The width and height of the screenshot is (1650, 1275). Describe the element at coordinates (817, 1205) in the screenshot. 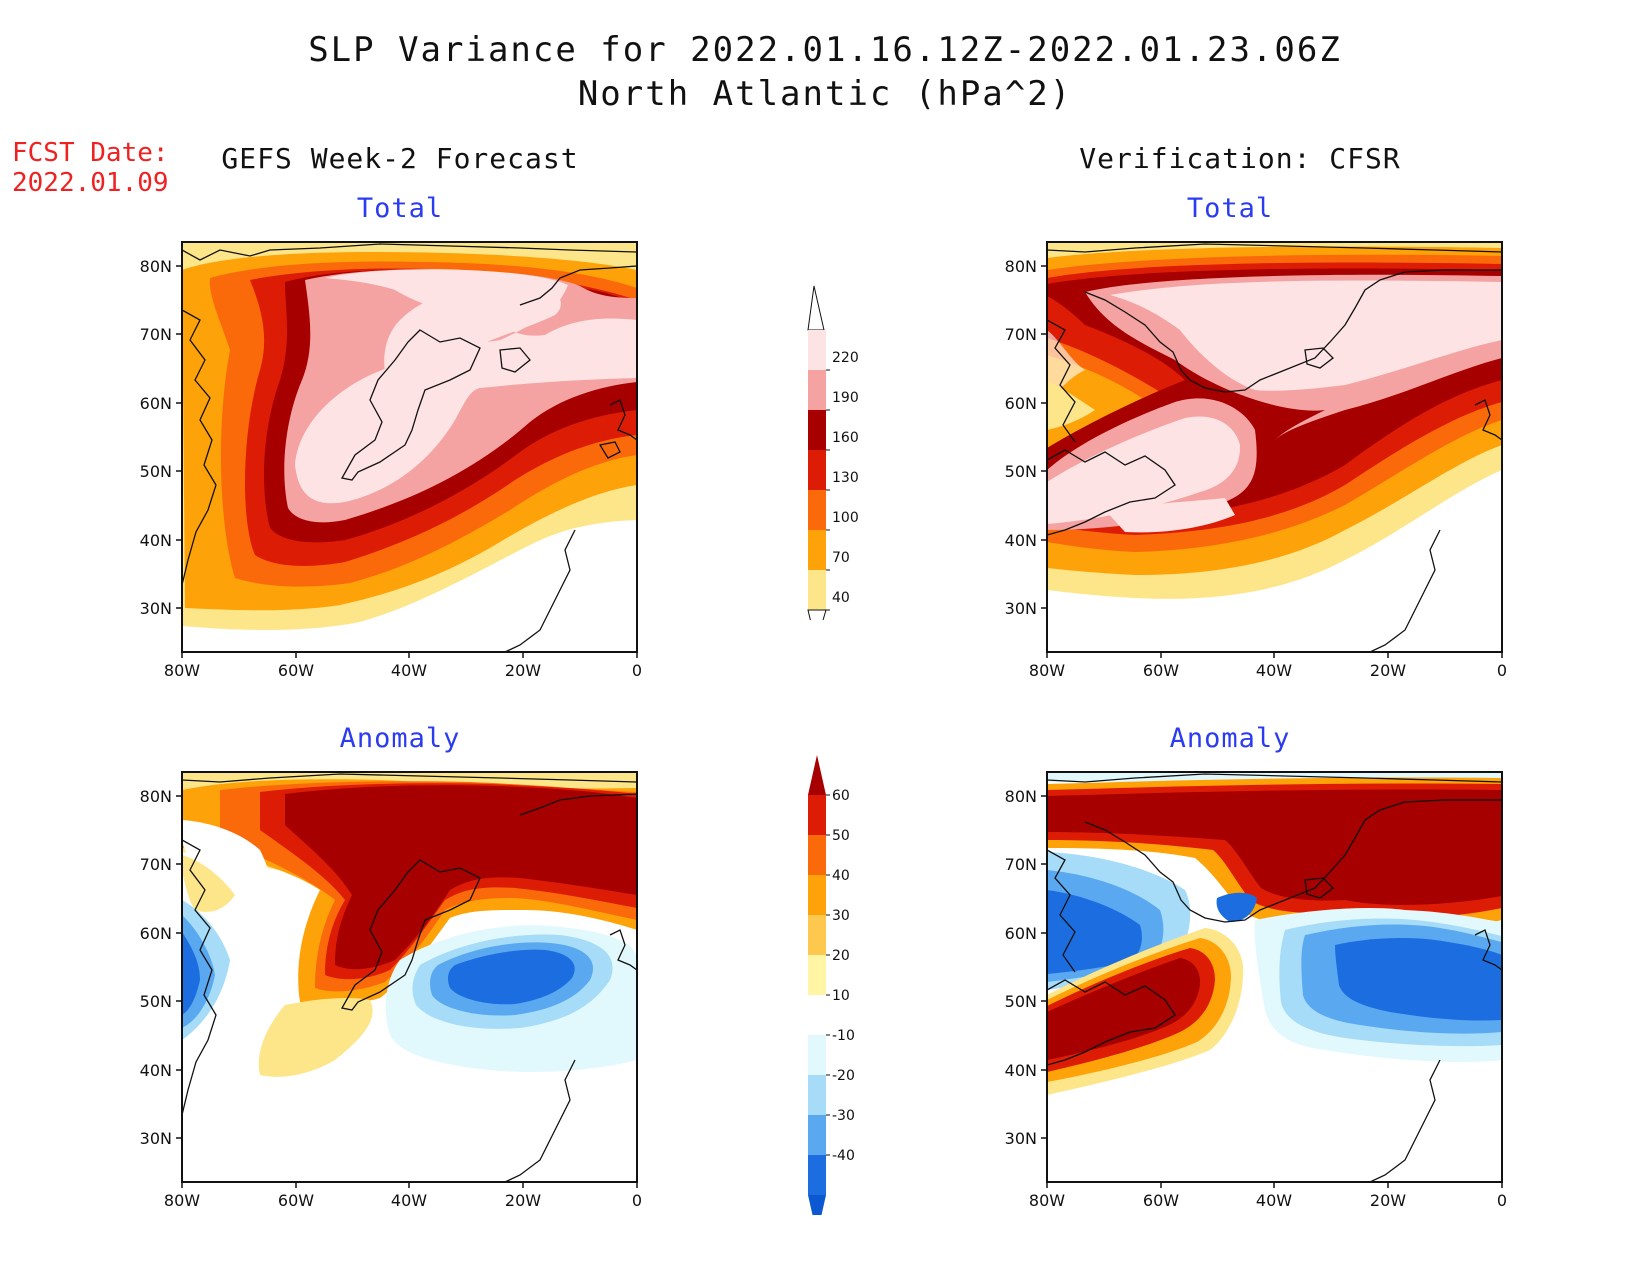

I see `colorbar-anomaly-lower-arrow` at that location.